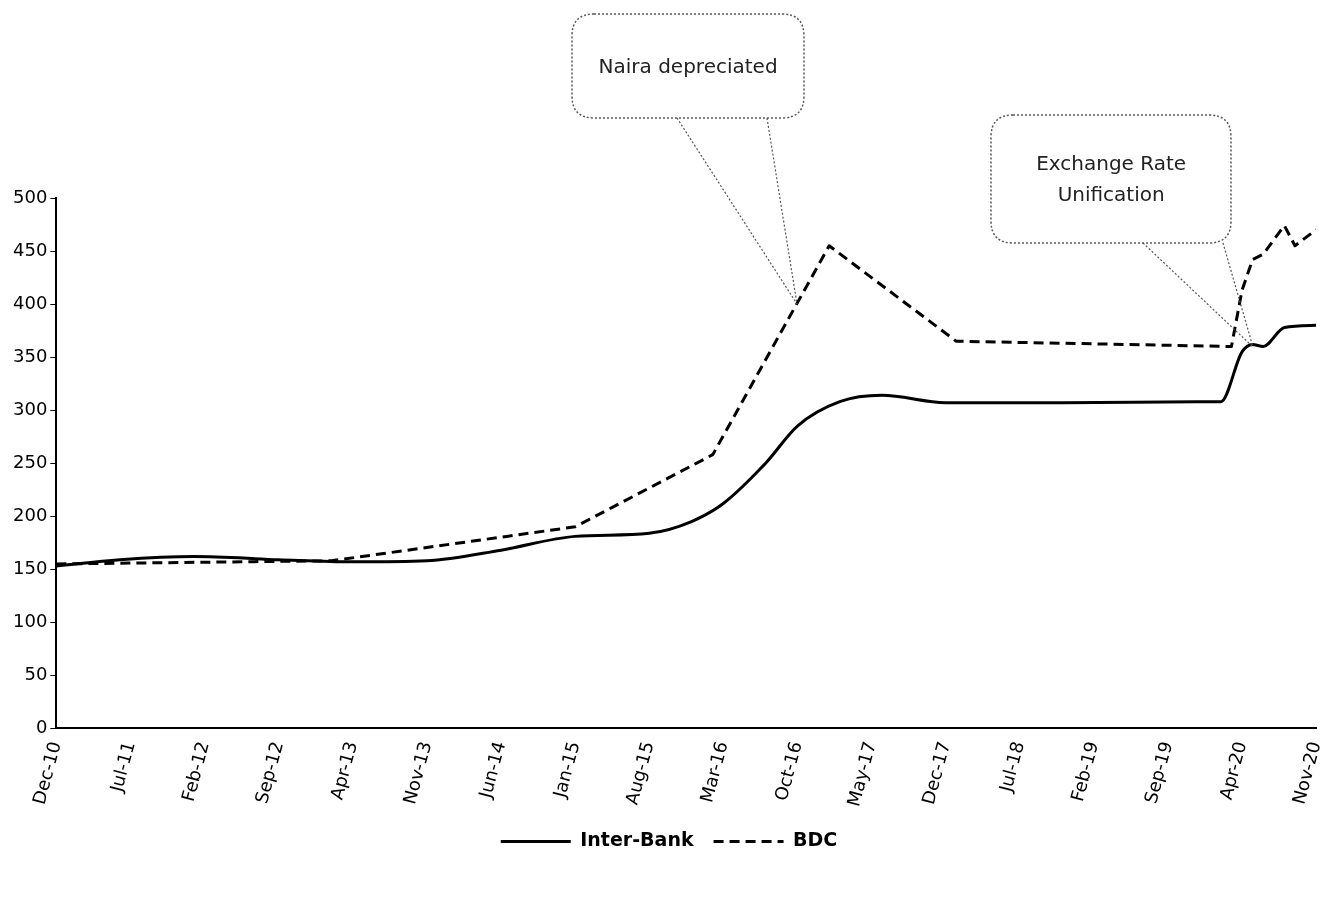 The height and width of the screenshot is (901, 1340). I want to click on text: Naira depreciated, so click(688, 66).